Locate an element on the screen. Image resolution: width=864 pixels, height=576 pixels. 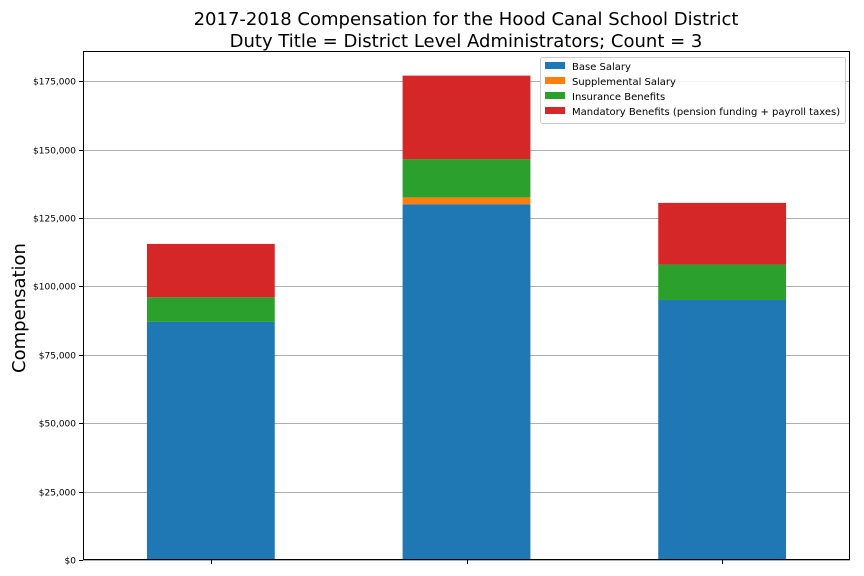
y-tick-label: $100,000 is located at coordinates (54, 288).